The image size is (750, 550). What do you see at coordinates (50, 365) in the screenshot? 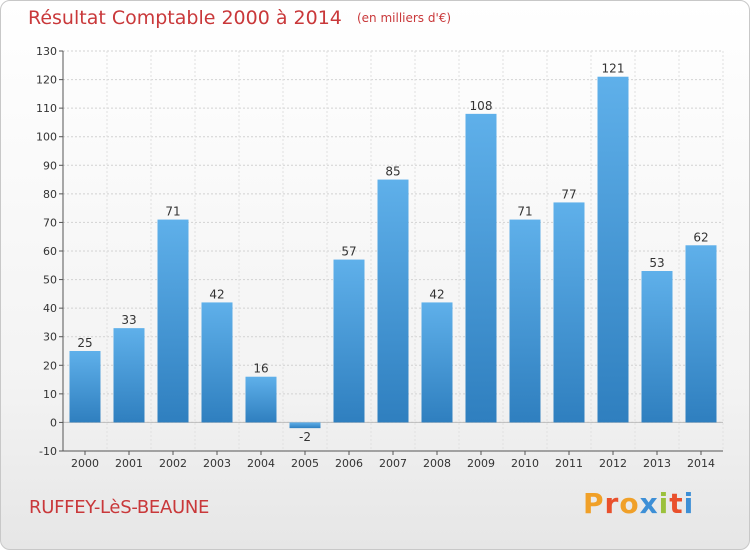
I see `y-tick-label: 20` at bounding box center [50, 365].